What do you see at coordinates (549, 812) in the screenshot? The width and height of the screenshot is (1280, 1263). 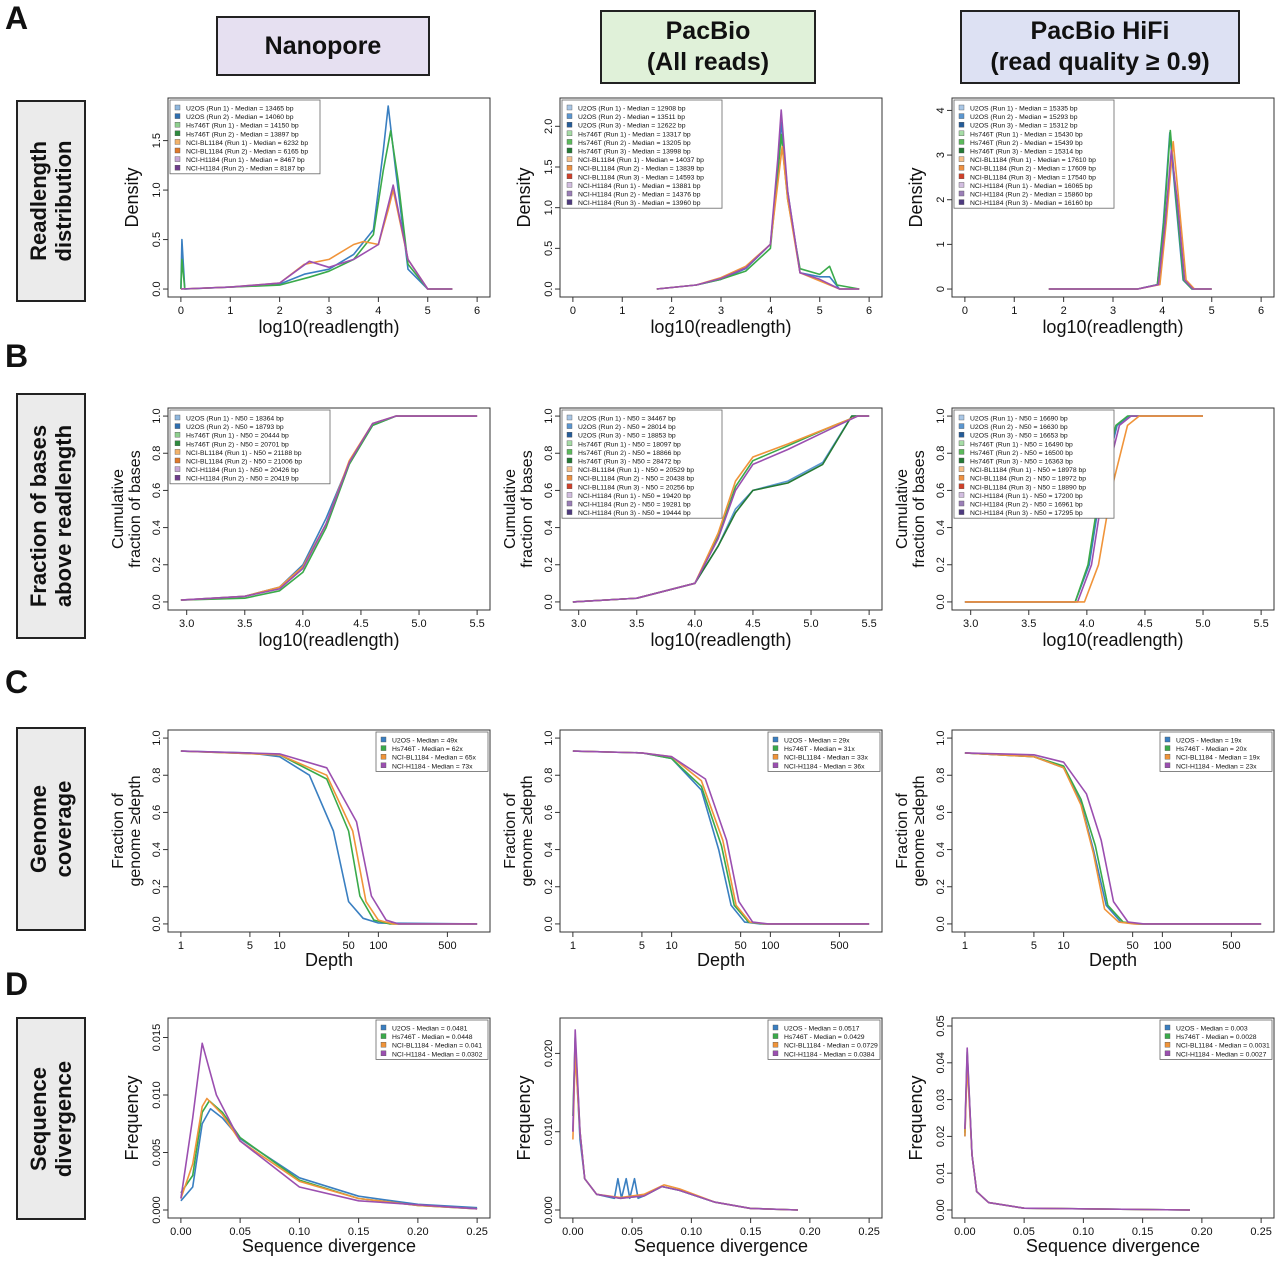 I see `y-tick-label: 0.6` at bounding box center [549, 812].